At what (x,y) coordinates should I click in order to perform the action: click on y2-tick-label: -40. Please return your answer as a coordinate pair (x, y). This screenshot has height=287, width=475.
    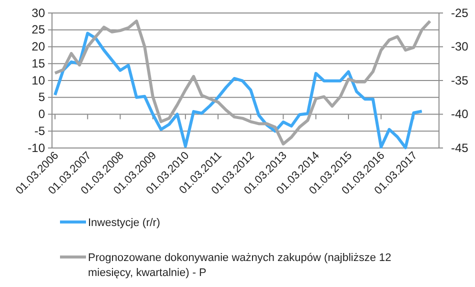
    Looking at the image, I should click on (460, 114).